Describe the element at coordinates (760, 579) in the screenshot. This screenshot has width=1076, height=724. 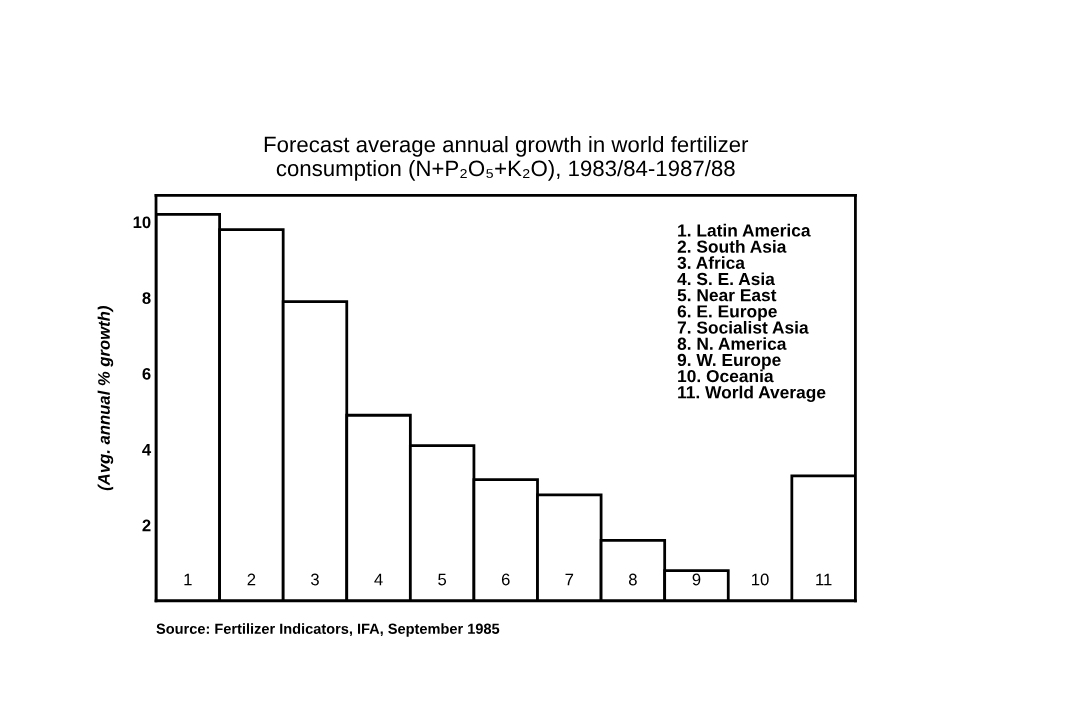
I see `x-tick-label: 10` at that location.